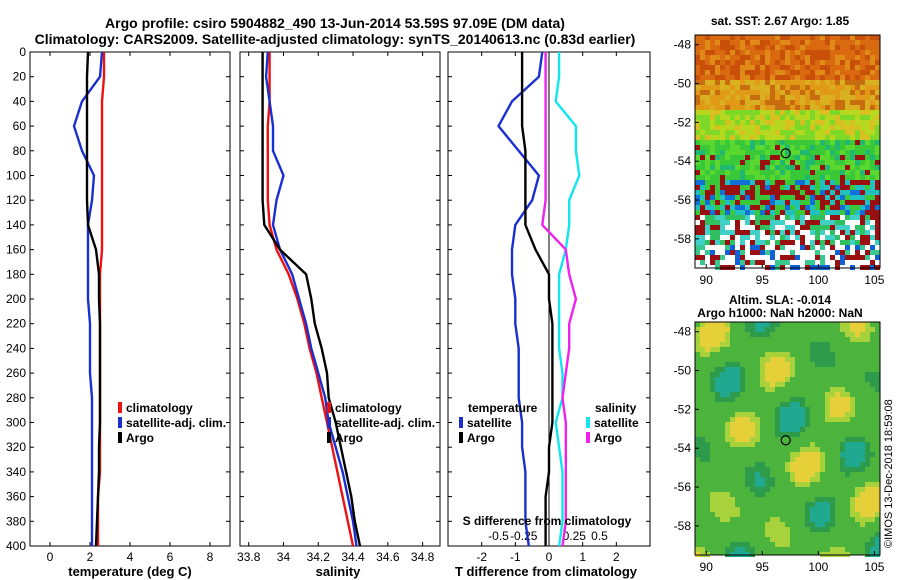 The width and height of the screenshot is (900, 580). Describe the element at coordinates (780, 21) in the screenshot. I see `sst-map-title: sat. SST: 2.67 Argo: 1.85` at that location.